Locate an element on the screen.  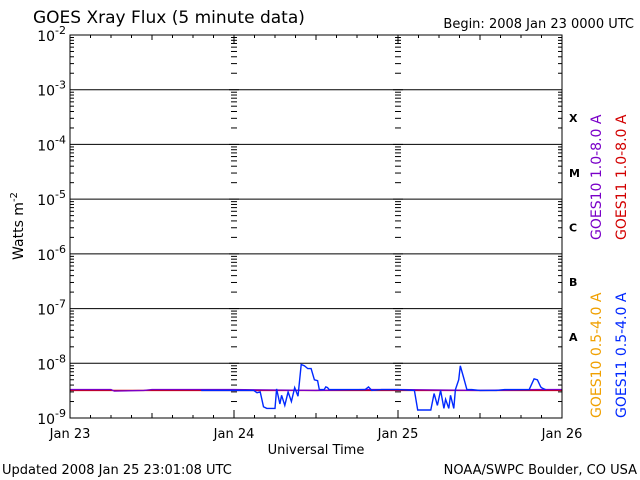
flare-class-m: M is located at coordinates (574, 173).